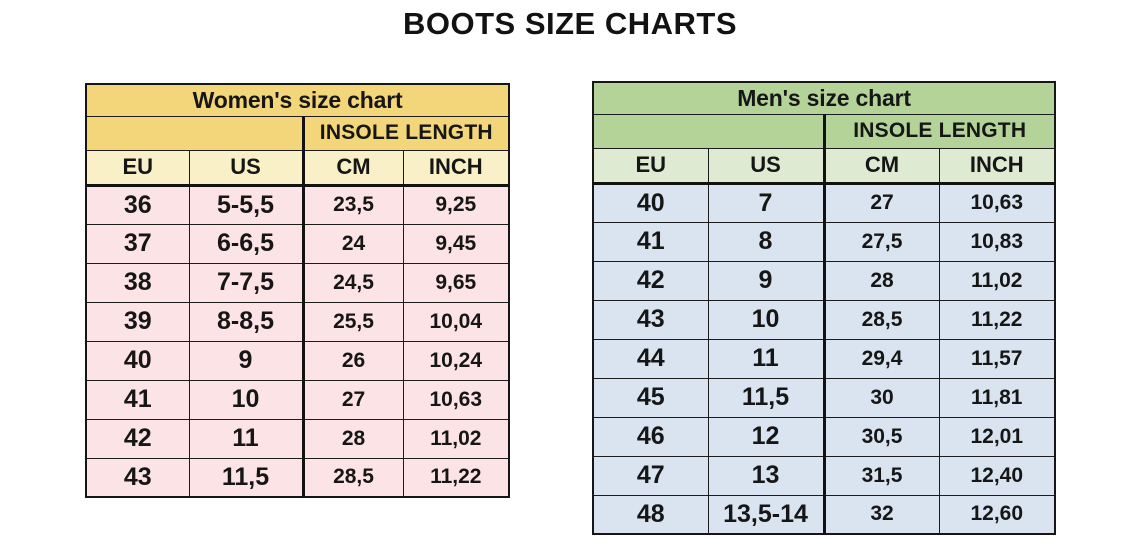 The height and width of the screenshot is (557, 1140). Describe the element at coordinates (997, 514) in the screenshot. I see `cell-inch: 12,60` at that location.